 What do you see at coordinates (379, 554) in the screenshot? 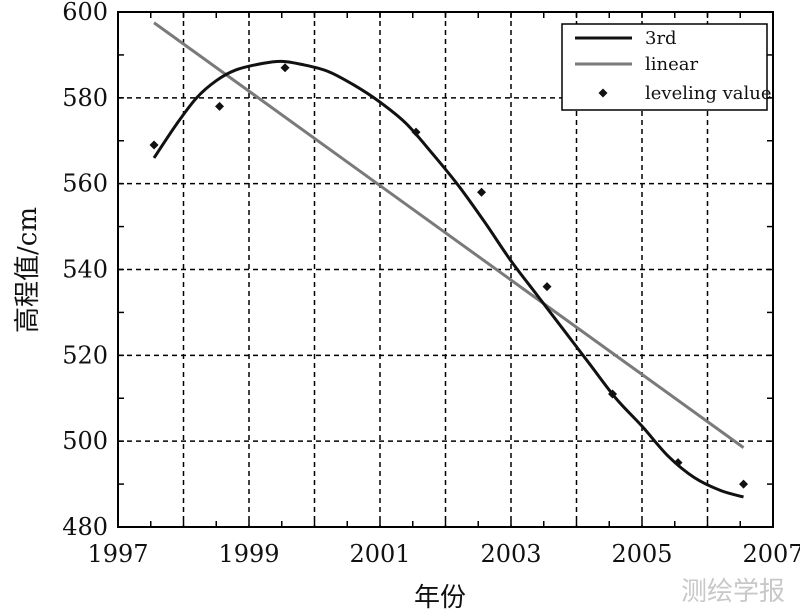
I see `x-tick-label: 2001` at bounding box center [379, 554].